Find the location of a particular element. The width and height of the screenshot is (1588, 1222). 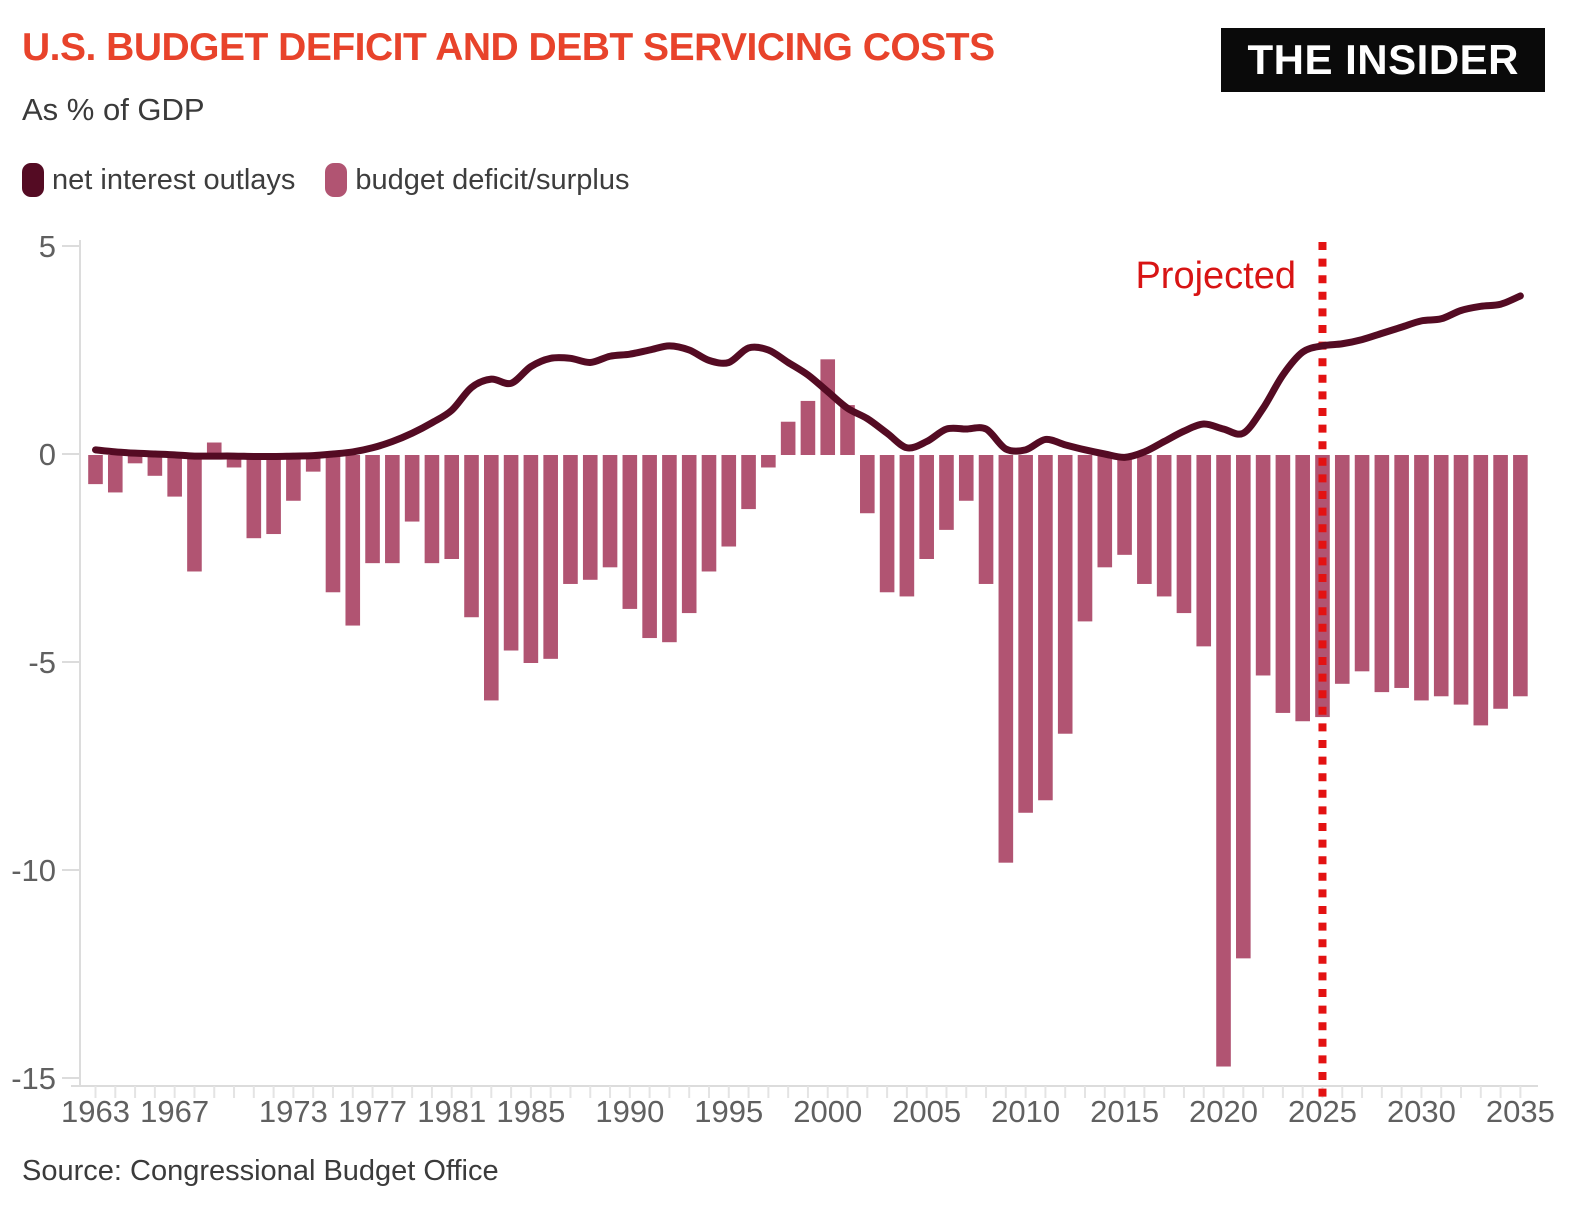

bar-2004 is located at coordinates (907, 526).